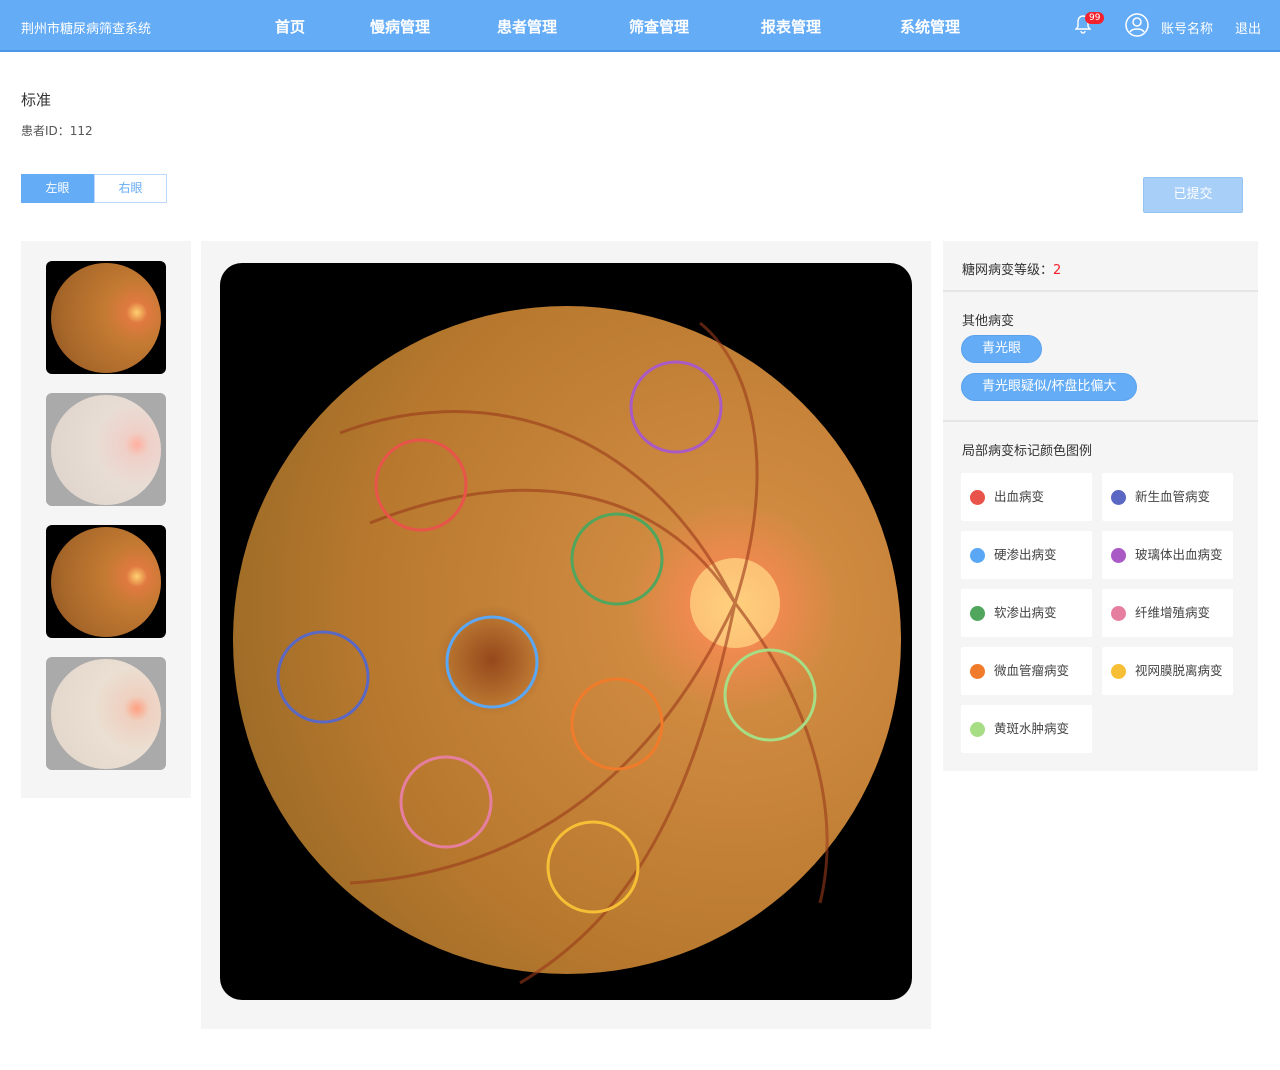 Image resolution: width=1280 pixels, height=1070 pixels. Describe the element at coordinates (1019, 496) in the screenshot. I see `legend-label: 出血病变` at that location.